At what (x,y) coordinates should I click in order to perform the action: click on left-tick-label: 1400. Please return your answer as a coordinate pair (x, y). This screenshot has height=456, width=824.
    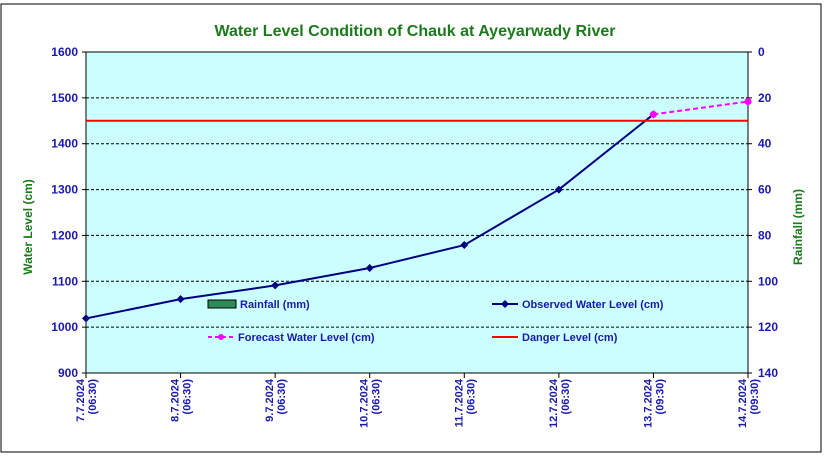
    Looking at the image, I should click on (64, 144).